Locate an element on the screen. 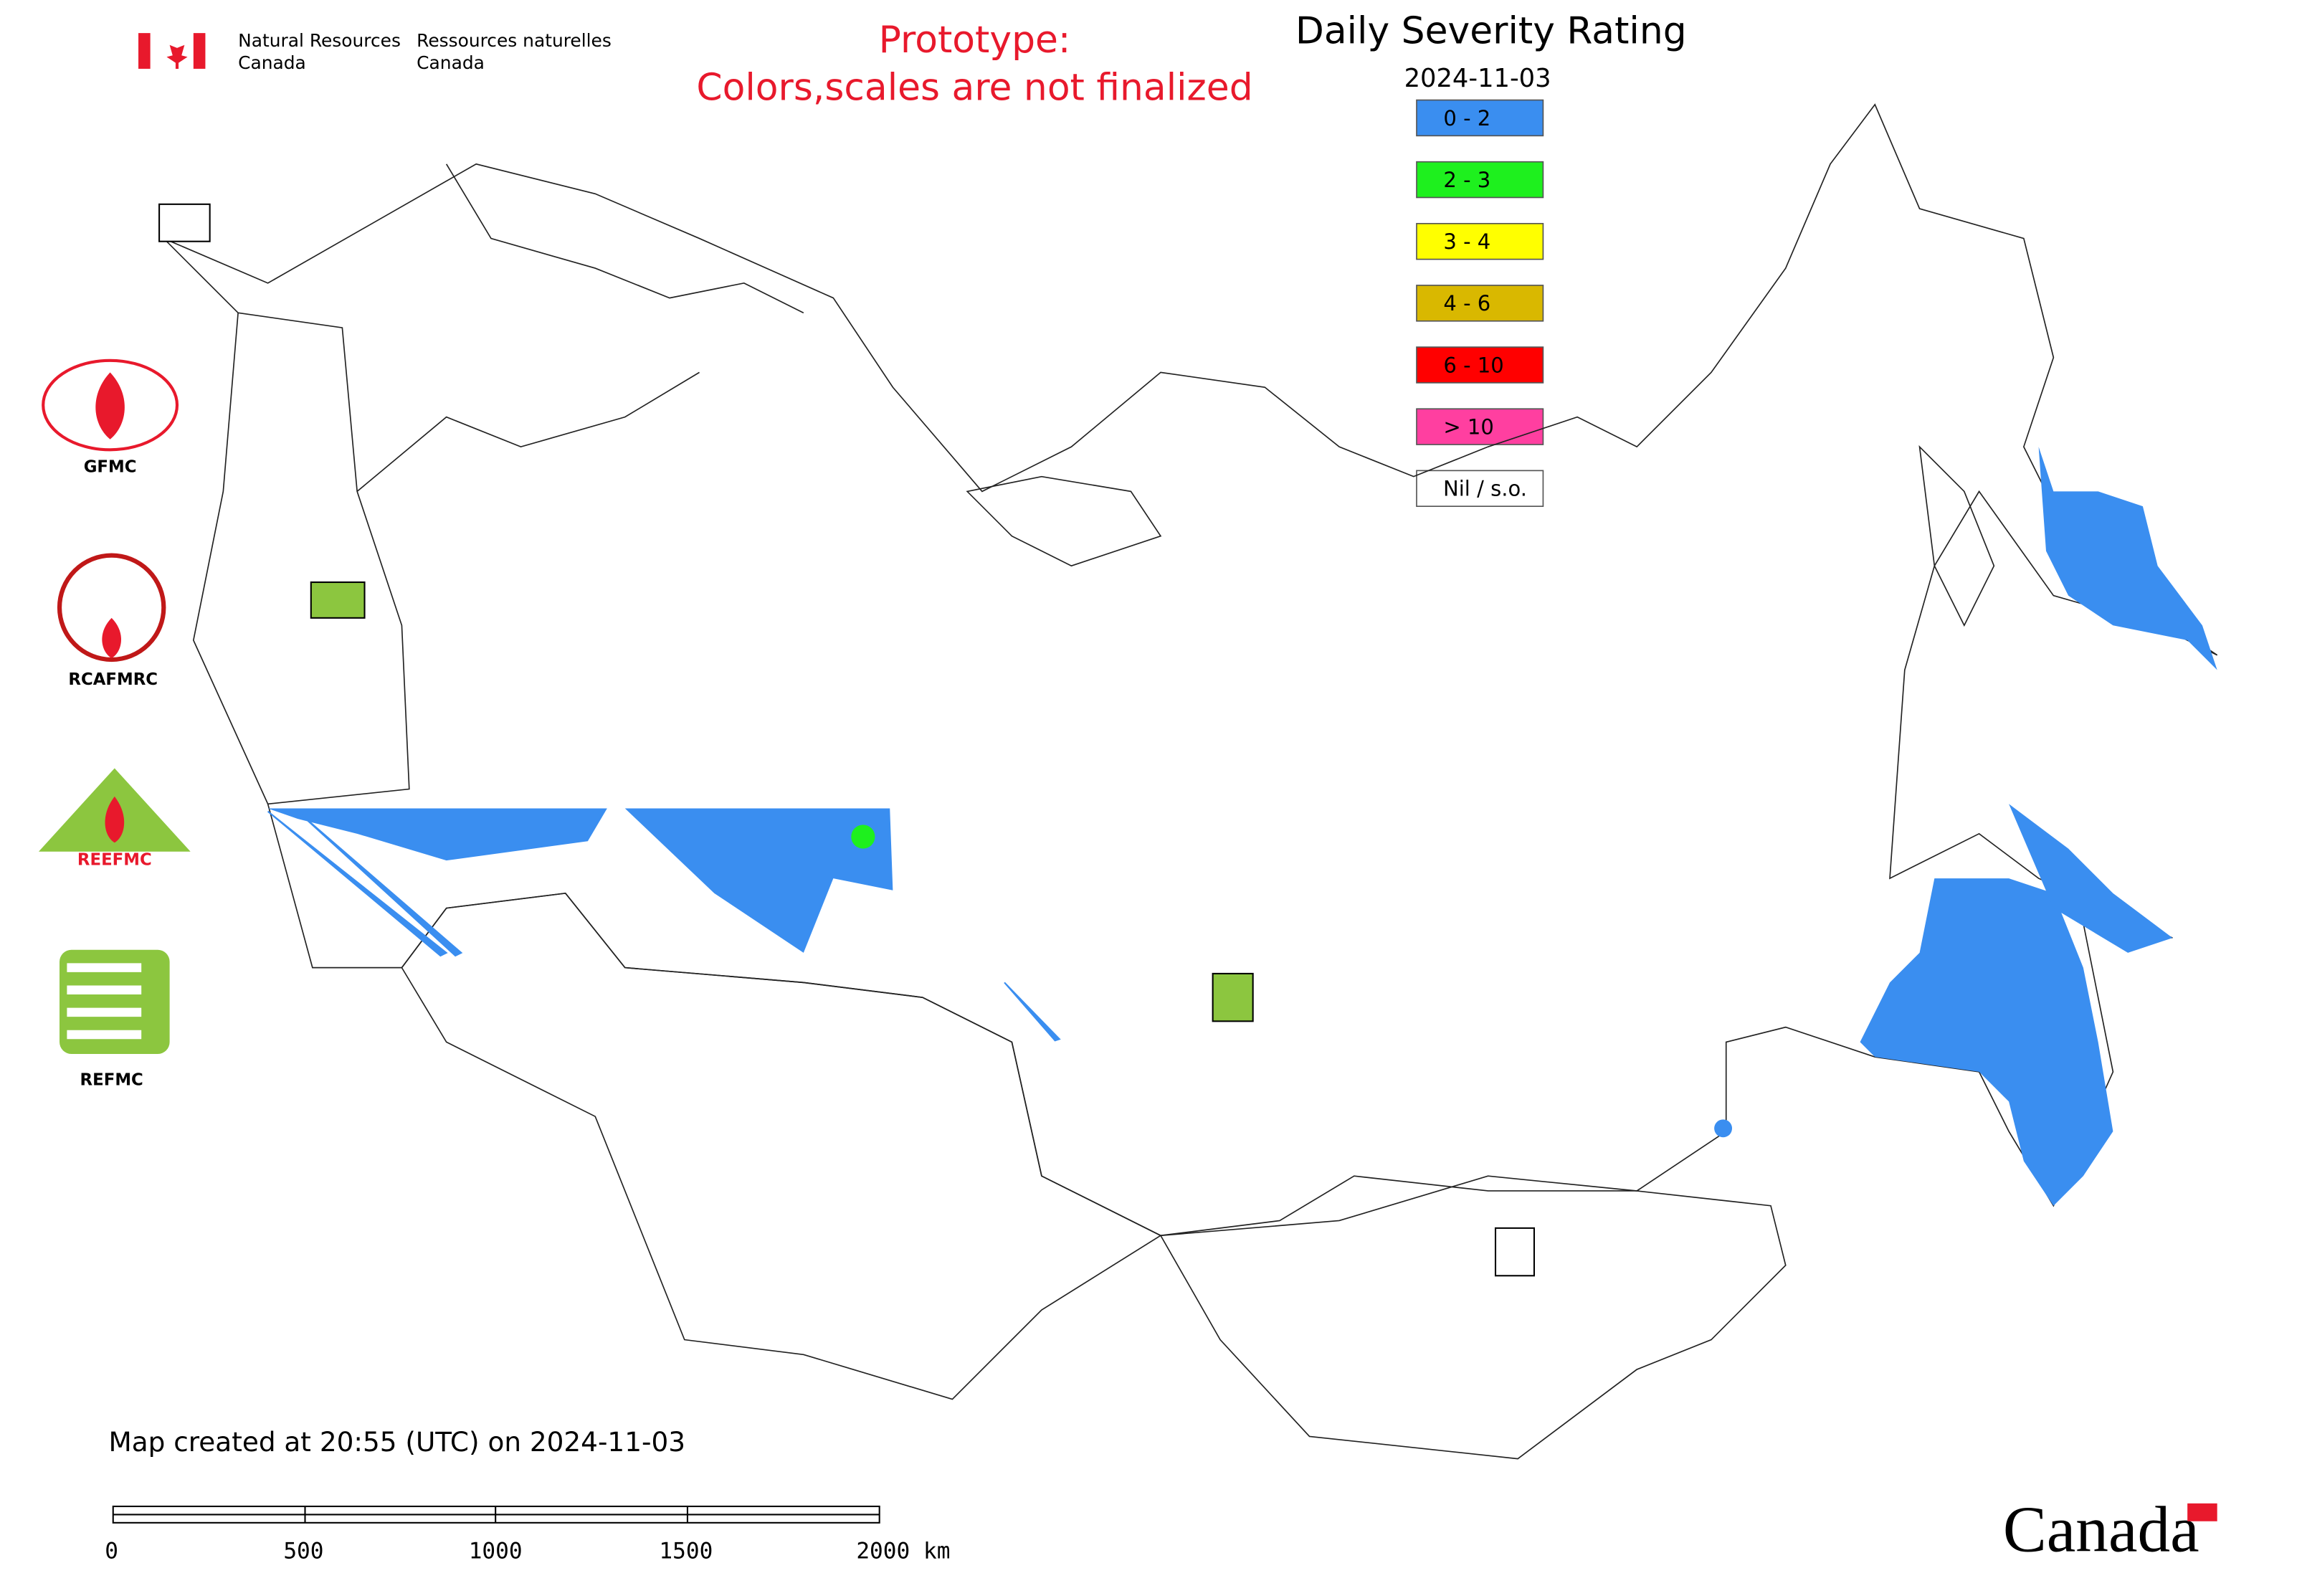  center-label: REEFMC is located at coordinates (114, 859).